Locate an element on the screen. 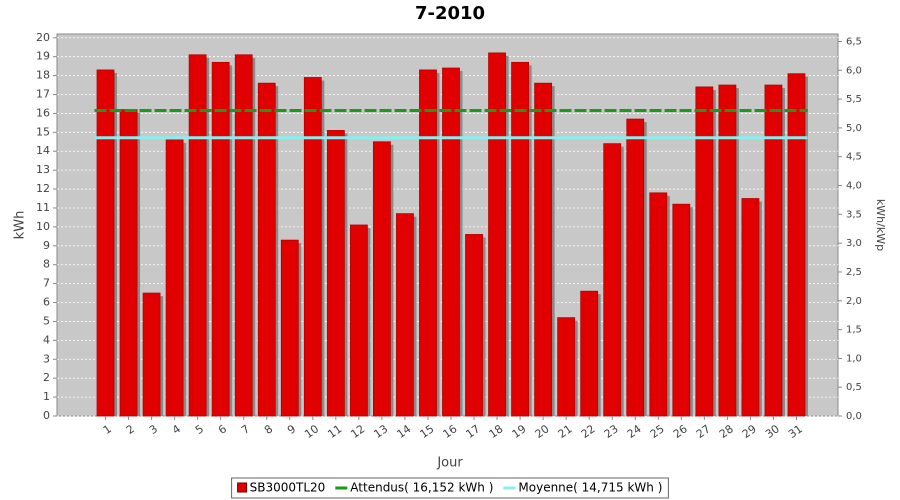 Image resolution: width=900 pixels, height=500 pixels. y2-tick-label: 3,0 is located at coordinates (854, 243).